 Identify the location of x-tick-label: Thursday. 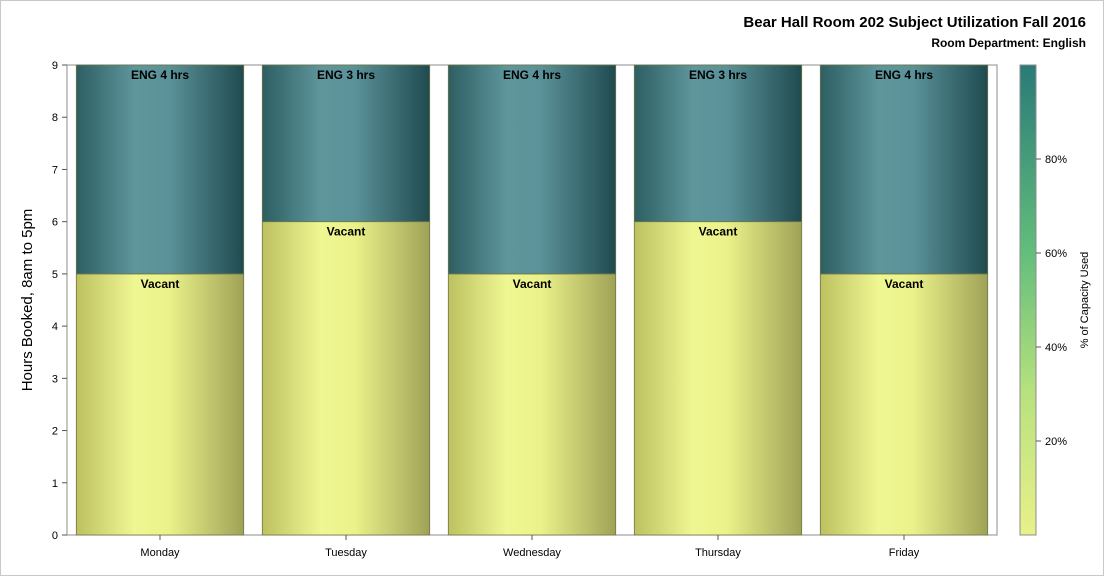
(718, 553).